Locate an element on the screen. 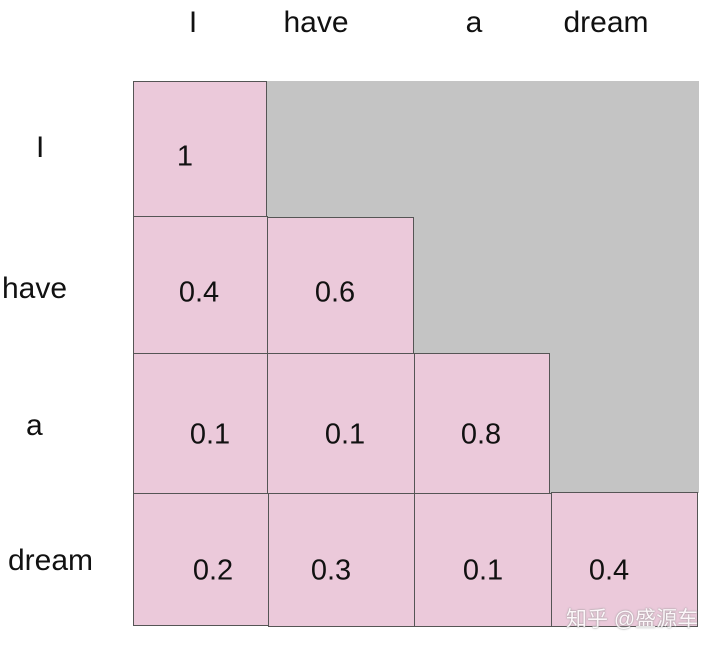 Image resolution: width=720 pixels, height=651 pixels. cell-have-i is located at coordinates (200, 285).